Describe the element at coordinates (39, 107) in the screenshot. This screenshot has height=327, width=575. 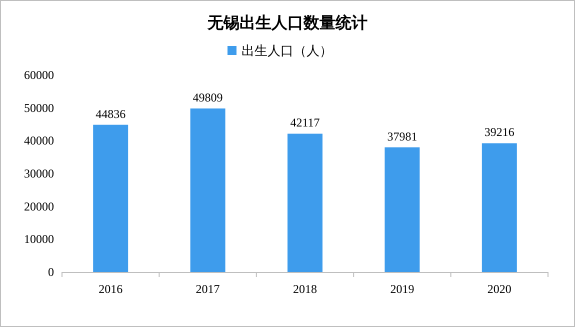
I see `y-tick-label: 50000` at that location.